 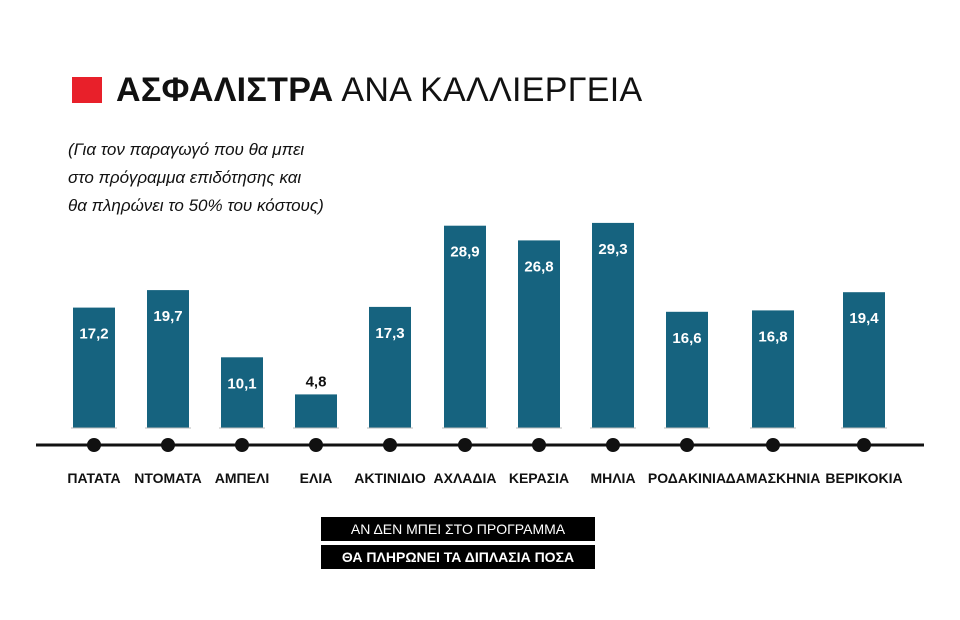 I want to click on category-label: ΑΜΠΕΛΙ, so click(x=242, y=478).